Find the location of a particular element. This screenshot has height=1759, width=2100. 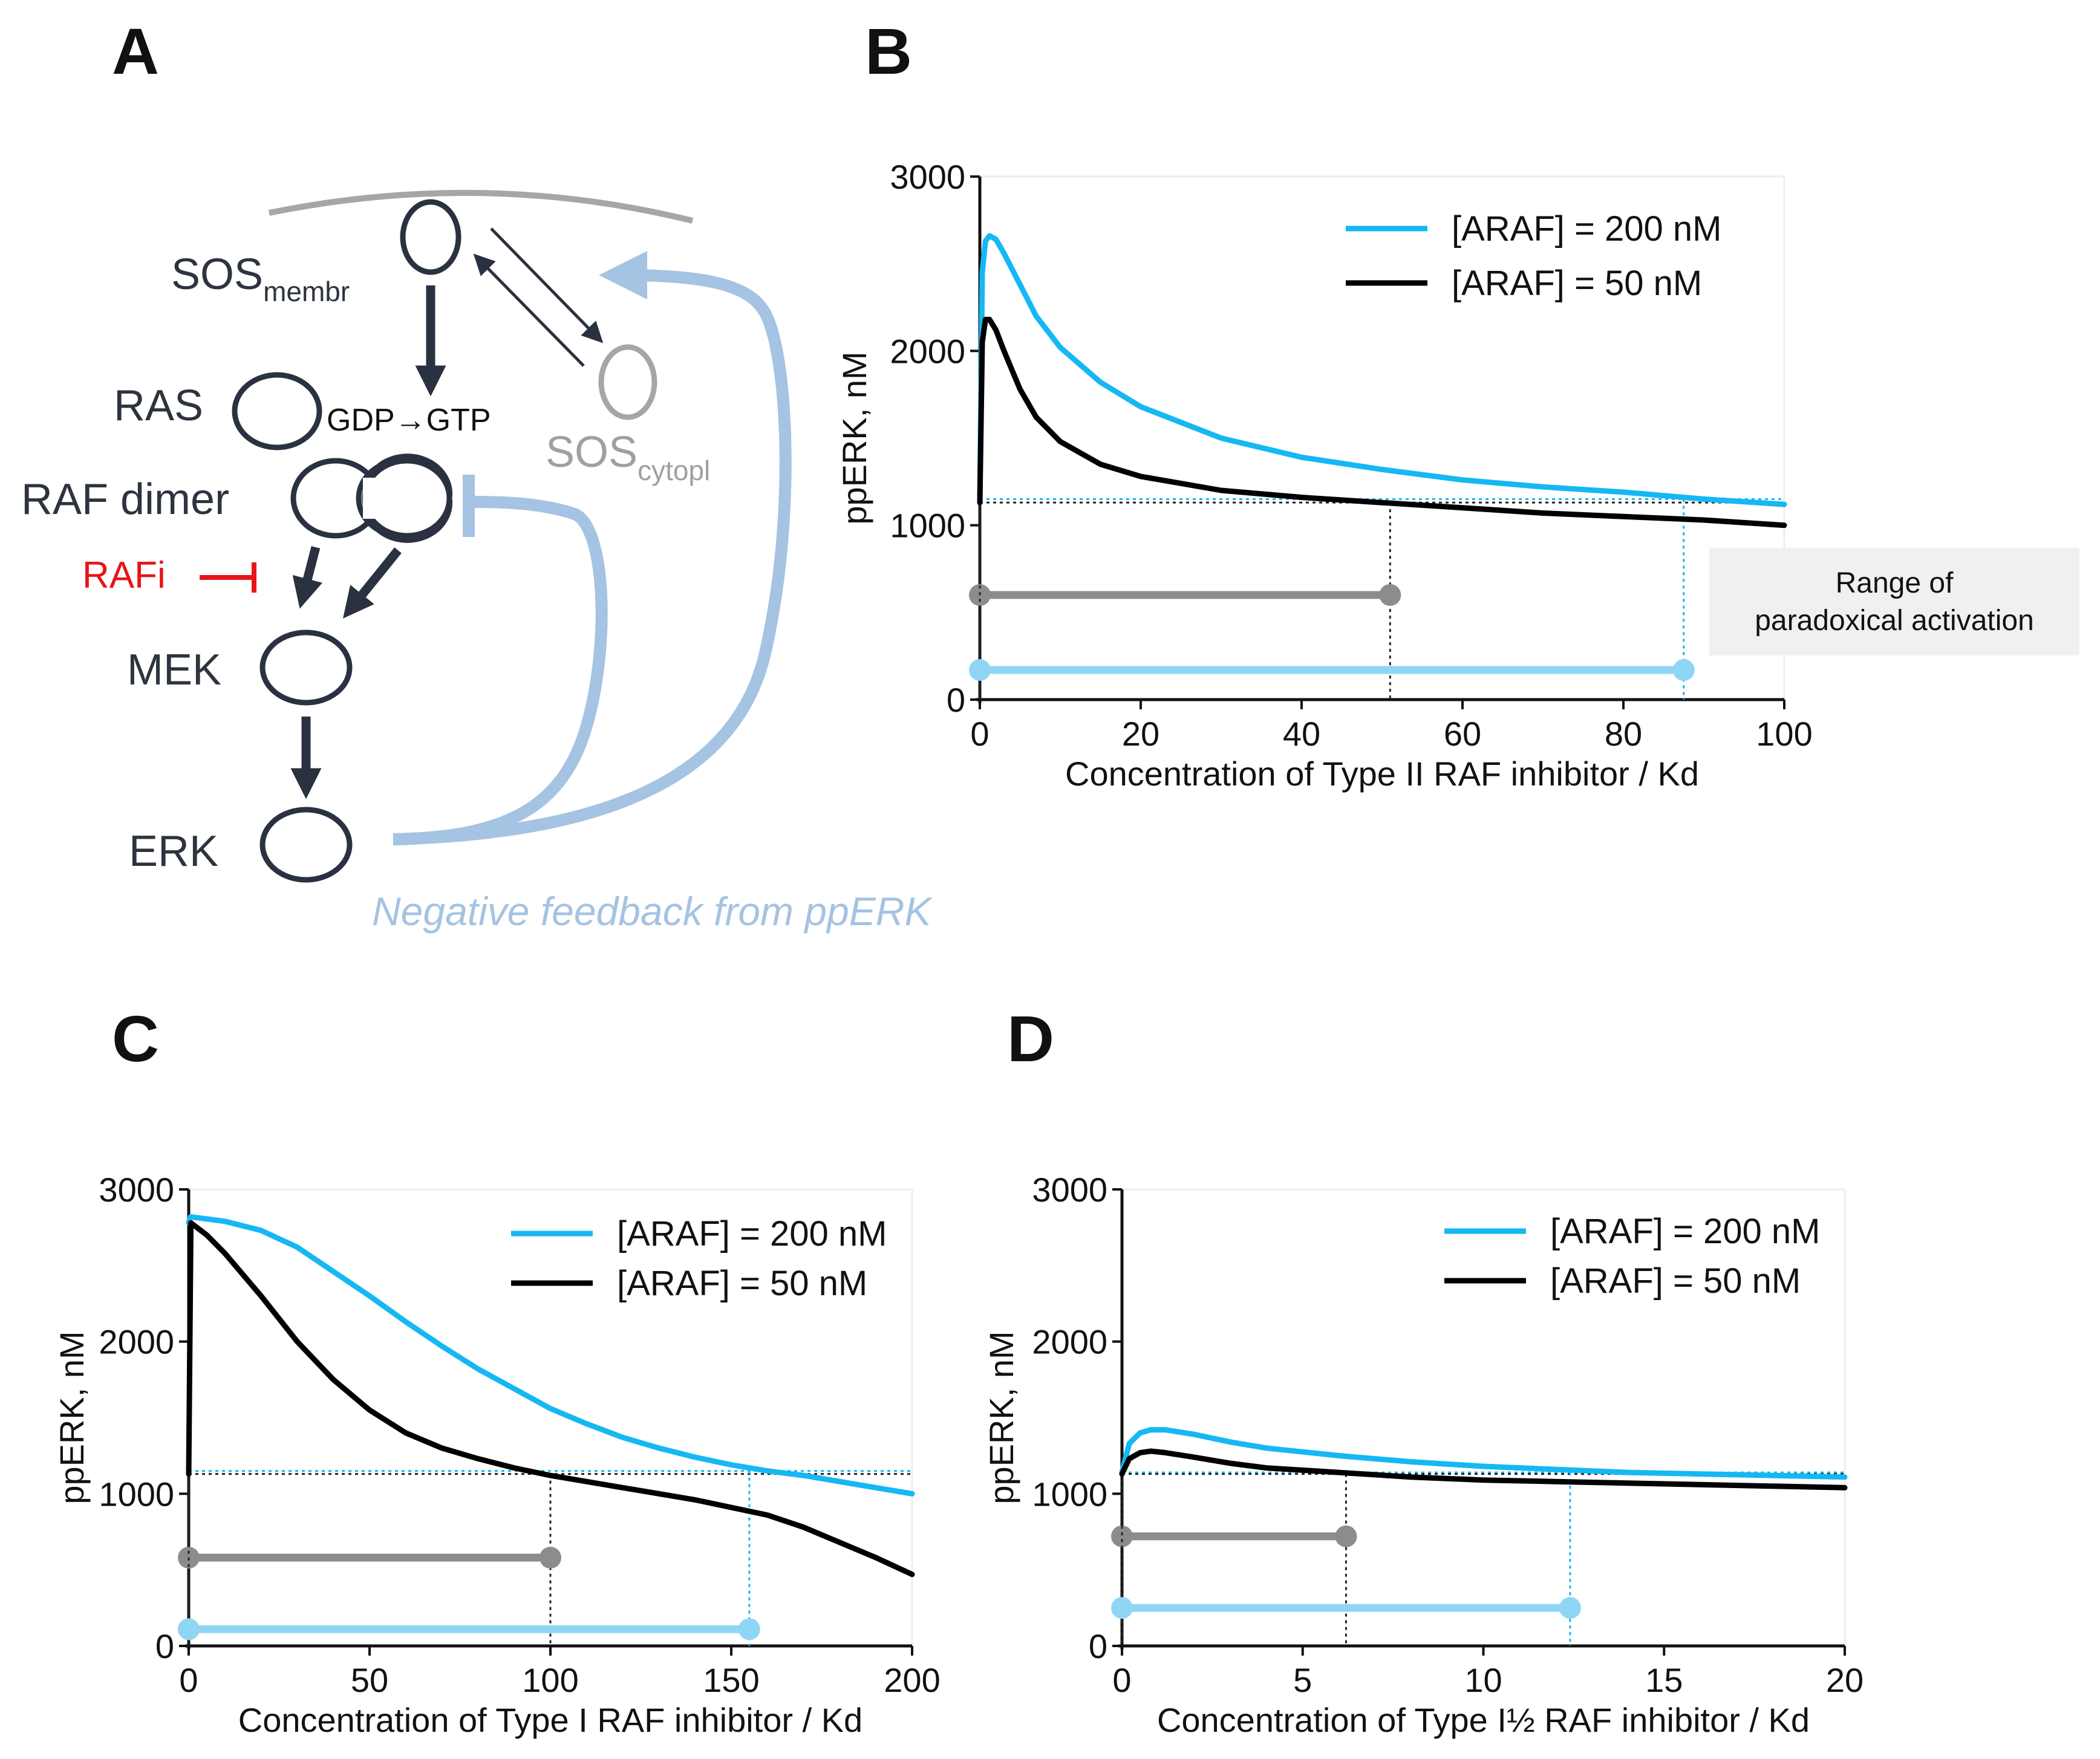

arrow-sos-exchange-up is located at coordinates (529, 310).